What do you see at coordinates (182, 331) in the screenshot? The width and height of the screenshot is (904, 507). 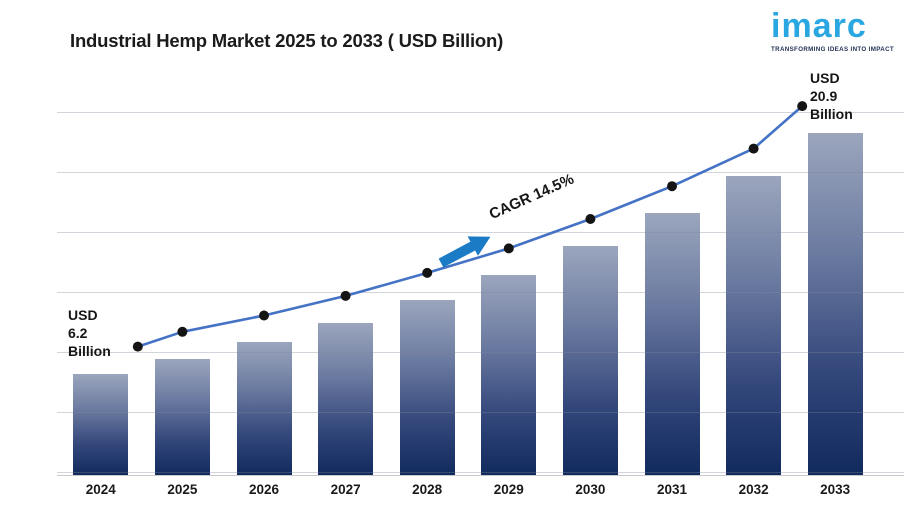 I see `data-point-2025` at bounding box center [182, 331].